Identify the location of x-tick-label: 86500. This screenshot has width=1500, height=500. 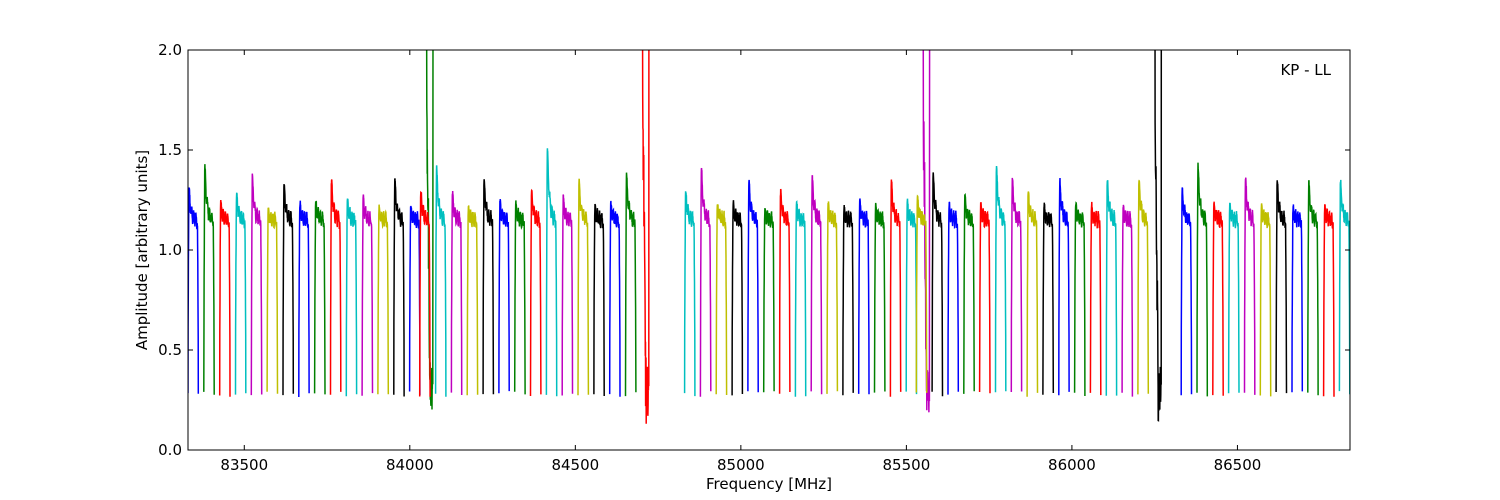
(1238, 465).